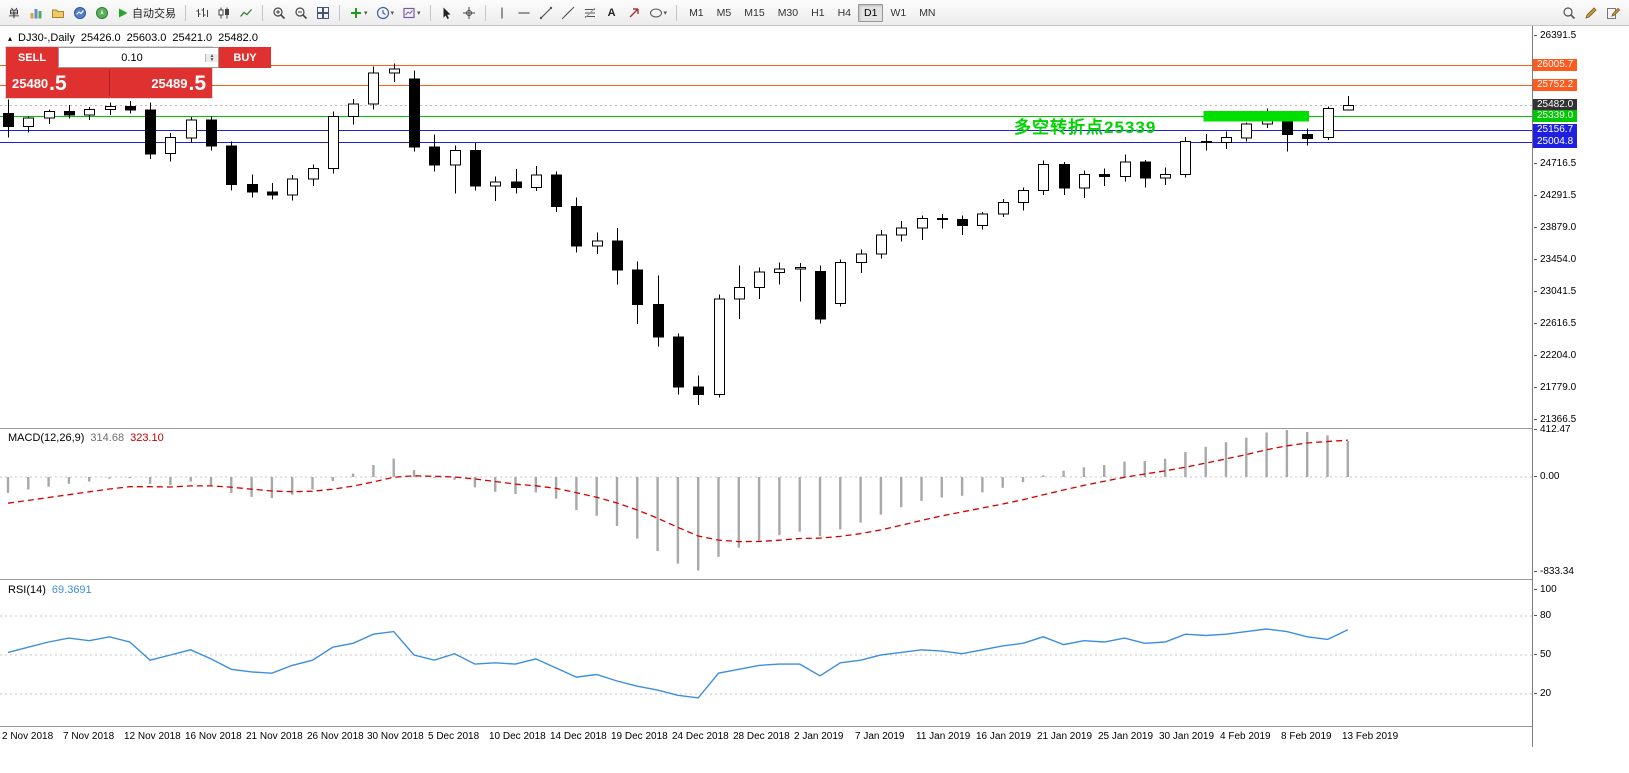 The image size is (1629, 773). I want to click on profiles-button, so click(58, 13).